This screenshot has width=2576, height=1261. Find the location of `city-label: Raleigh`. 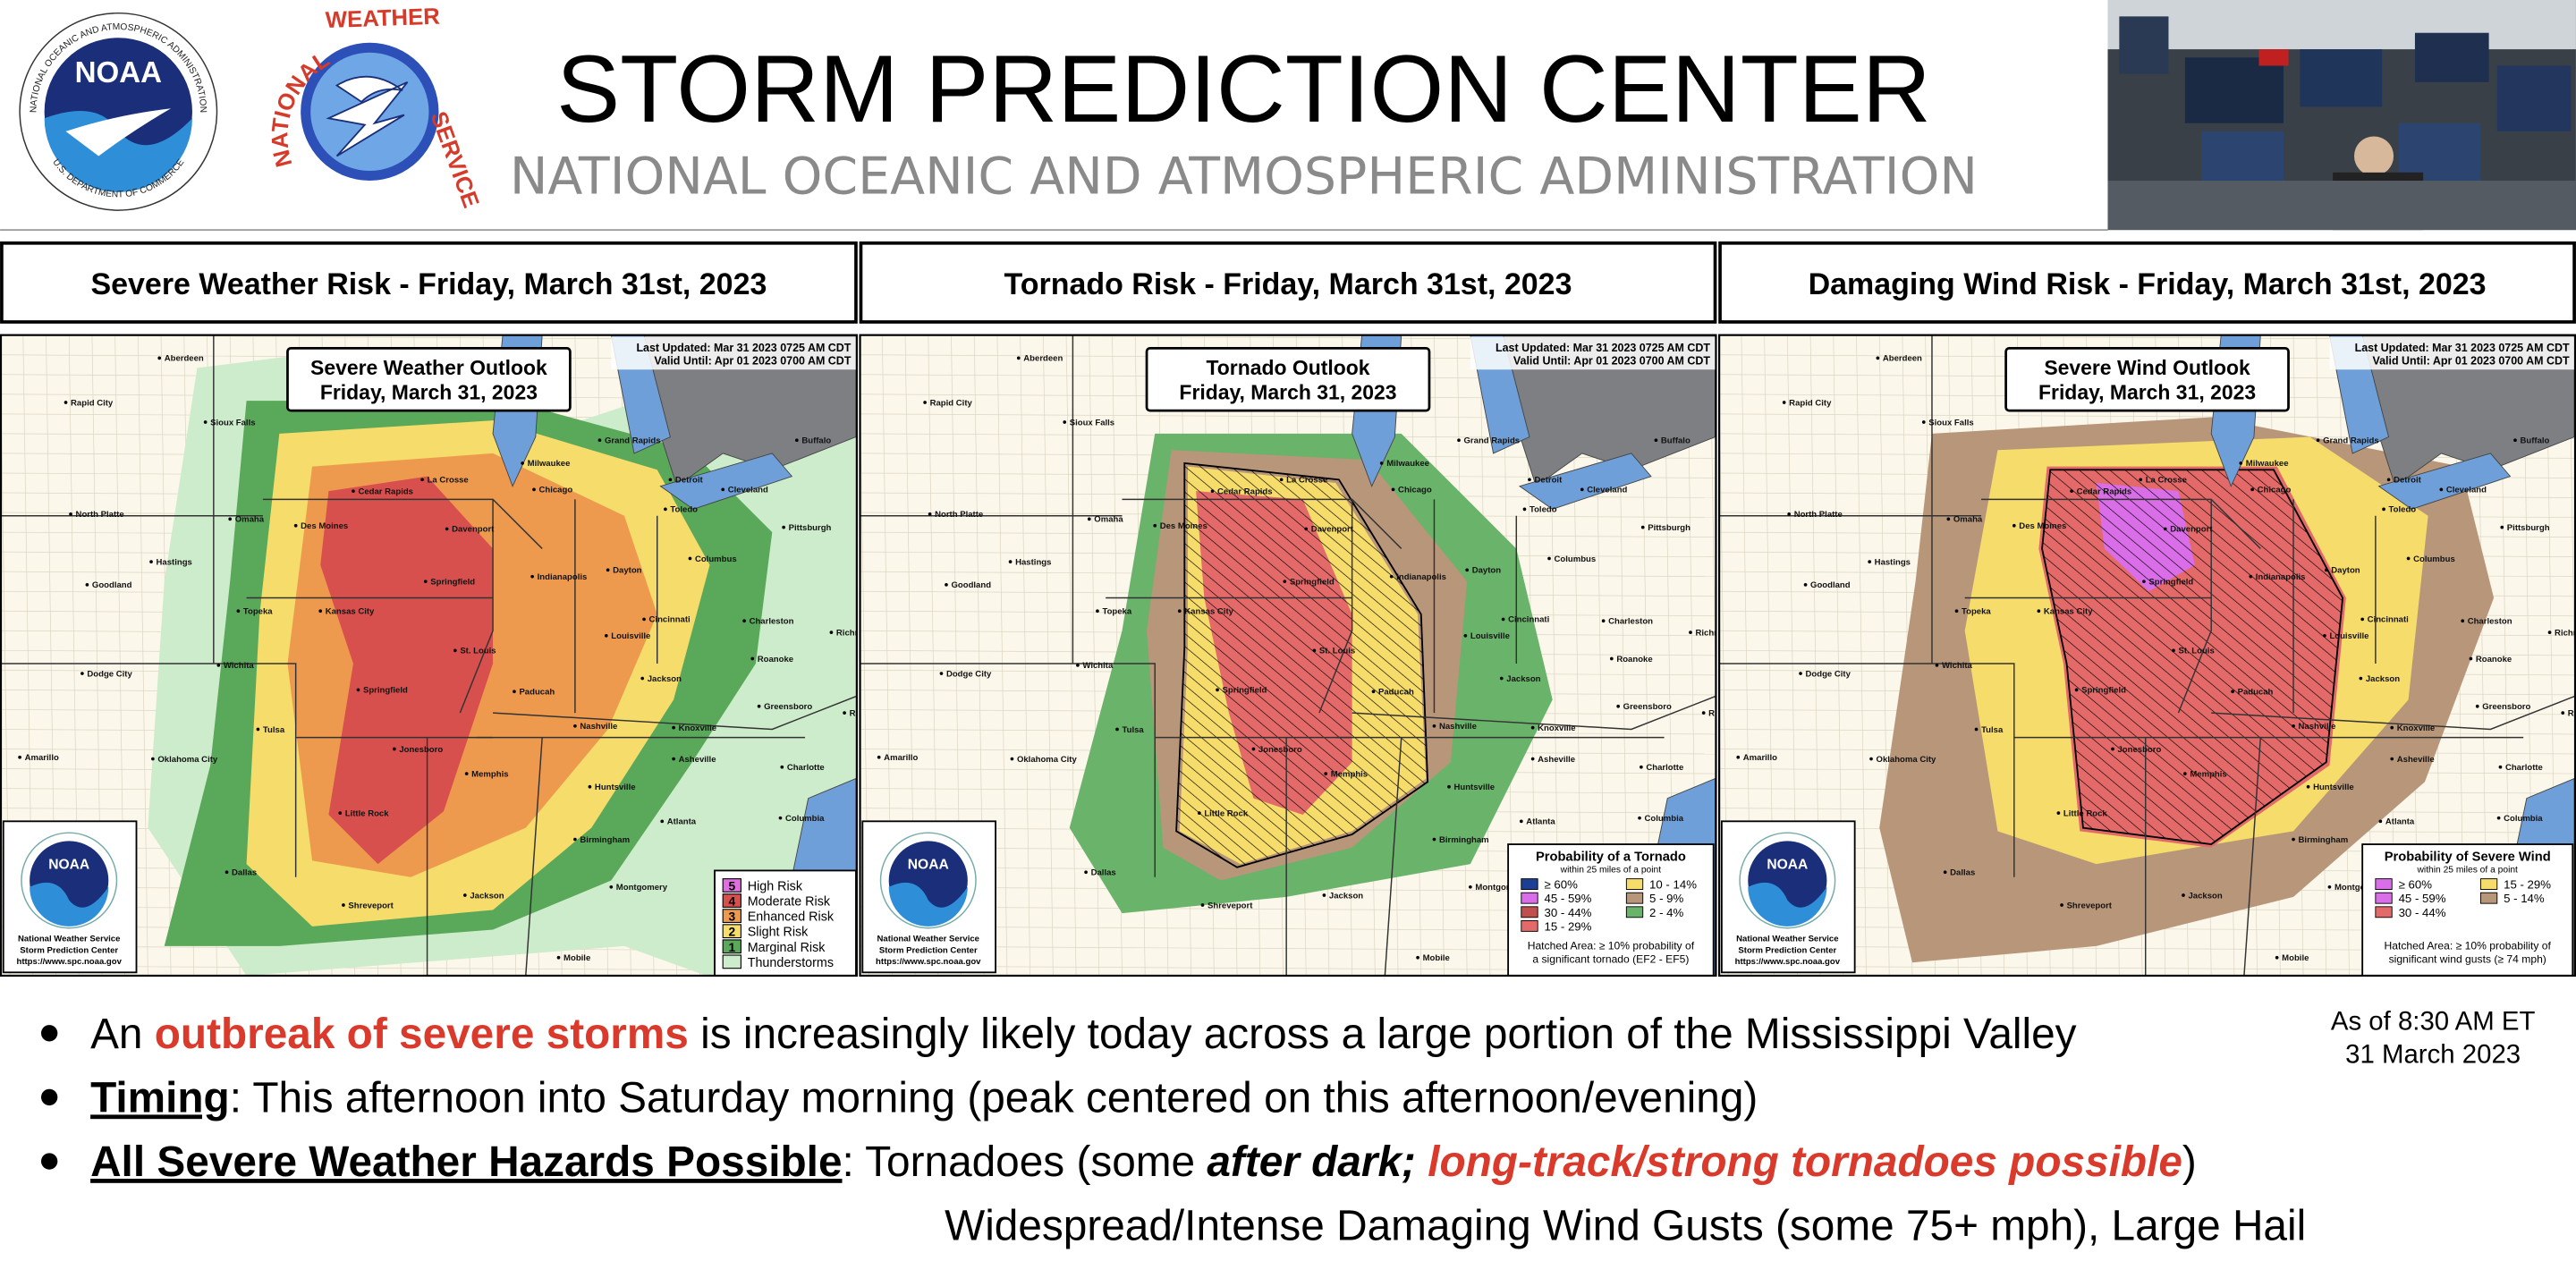

city-label: Raleigh is located at coordinates (1724, 713).